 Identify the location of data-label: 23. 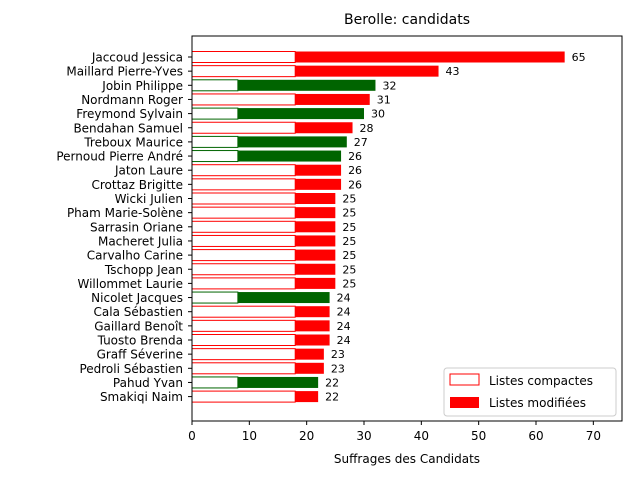
(338, 354).